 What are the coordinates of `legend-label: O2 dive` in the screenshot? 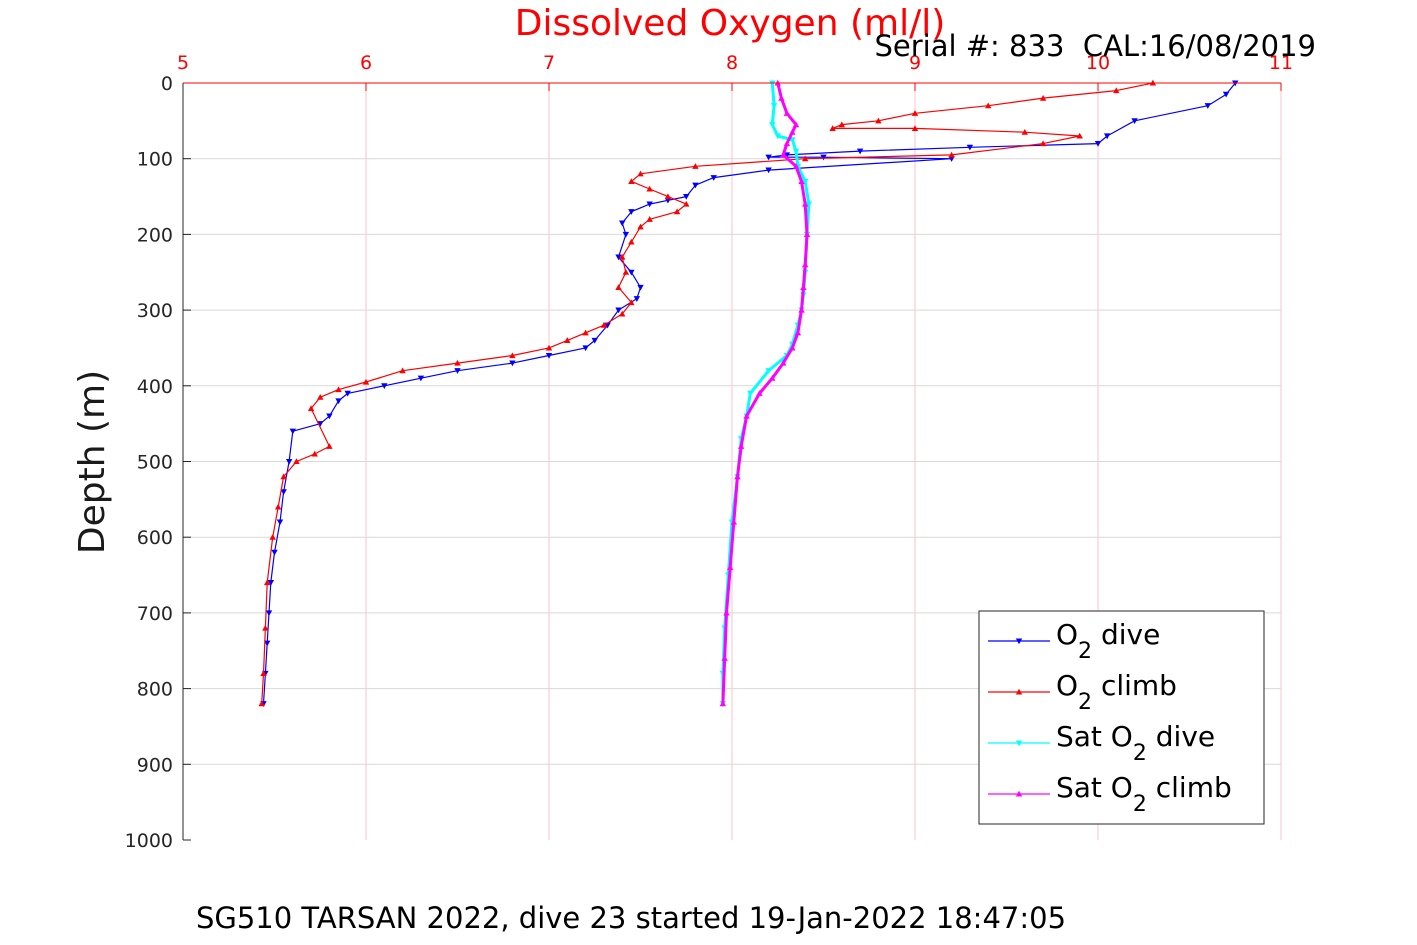 It's located at (1108, 641).